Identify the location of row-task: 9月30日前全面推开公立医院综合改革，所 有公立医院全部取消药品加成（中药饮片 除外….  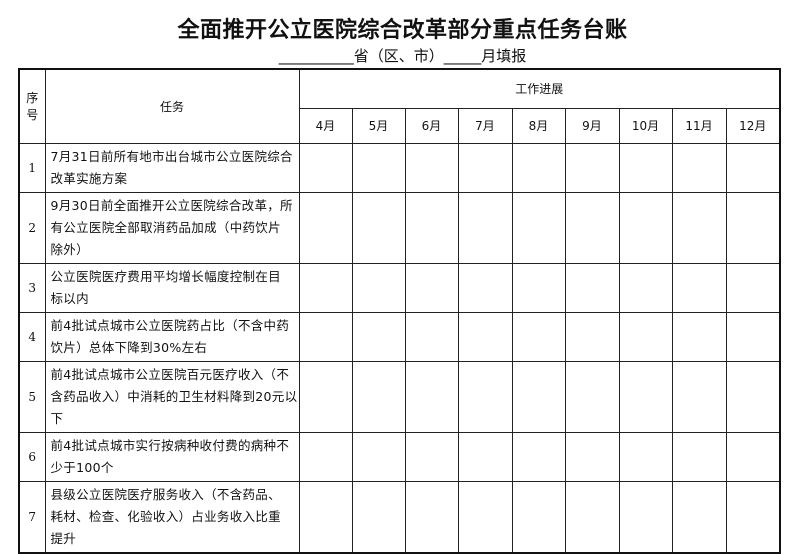
(172, 227).